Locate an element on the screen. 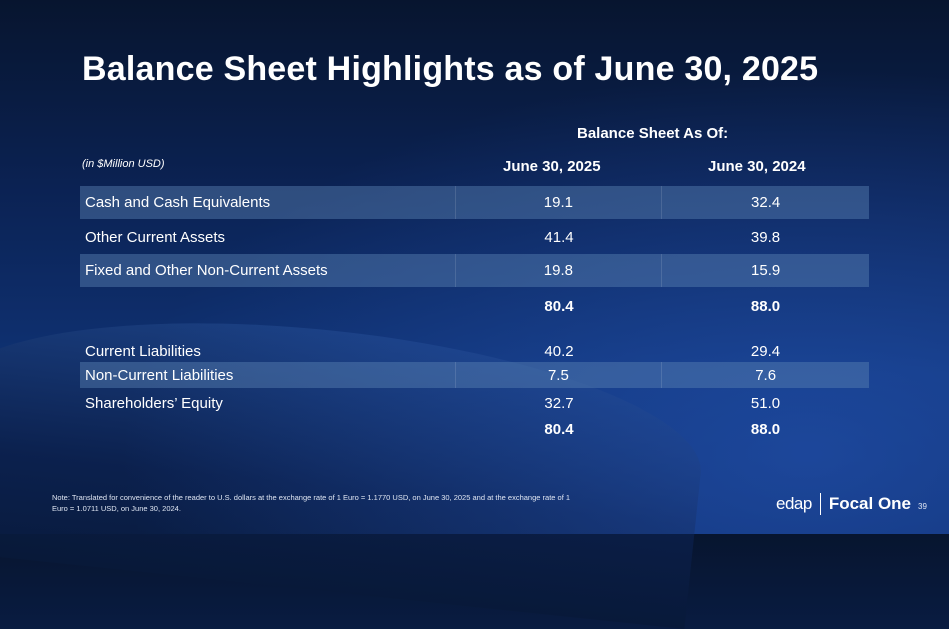  table-row: Shareholders’ Equity 32.7 51.0 is located at coordinates (474, 403).